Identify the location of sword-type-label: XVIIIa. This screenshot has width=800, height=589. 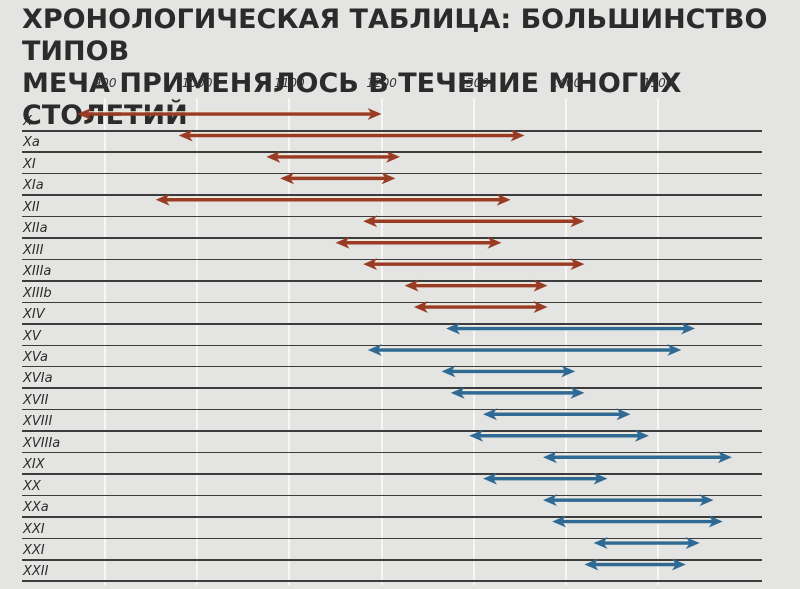
(42, 443).